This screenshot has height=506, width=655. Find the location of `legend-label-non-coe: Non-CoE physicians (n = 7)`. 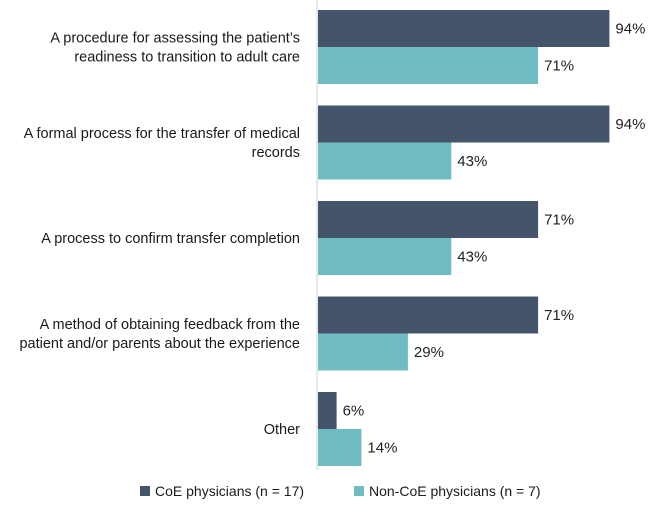

legend-label-non-coe: Non-CoE physicians (n = 7) is located at coordinates (455, 491).